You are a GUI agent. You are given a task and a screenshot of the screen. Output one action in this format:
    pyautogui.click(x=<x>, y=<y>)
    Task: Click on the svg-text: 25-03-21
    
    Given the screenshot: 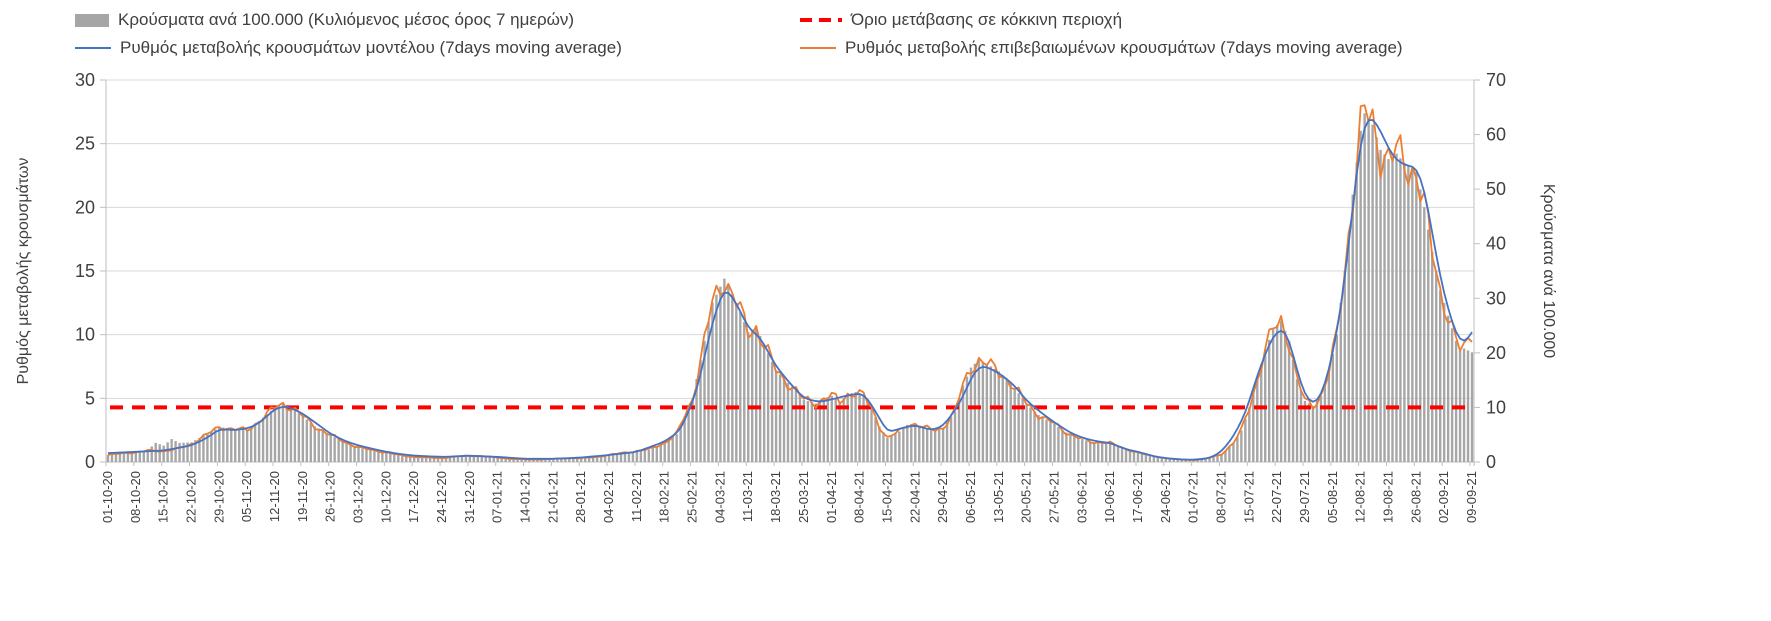 What is the action you would take?
    pyautogui.click(x=803, y=497)
    